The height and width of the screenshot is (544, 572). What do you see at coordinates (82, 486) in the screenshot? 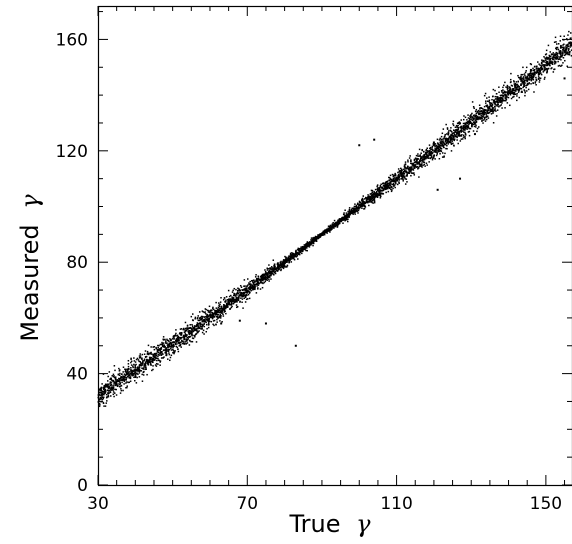
I see `y-tick-label: 0` at bounding box center [82, 486].